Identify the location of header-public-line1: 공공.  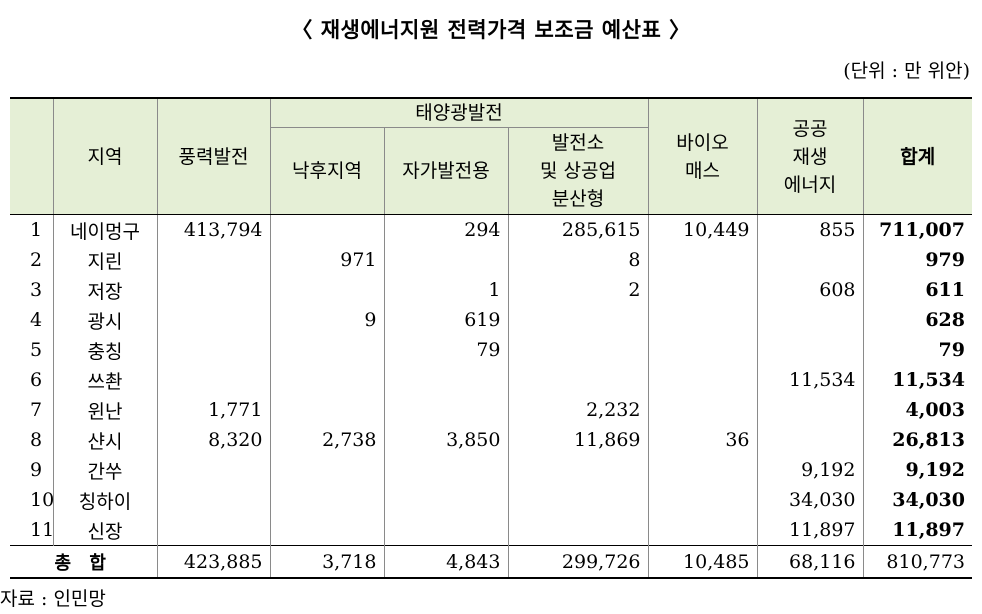
(810, 128).